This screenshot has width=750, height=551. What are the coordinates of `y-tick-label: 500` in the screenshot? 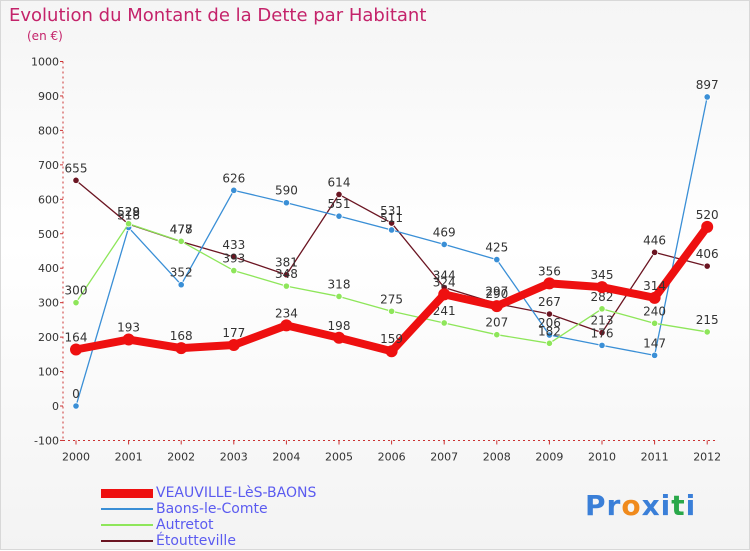 It's located at (48, 234).